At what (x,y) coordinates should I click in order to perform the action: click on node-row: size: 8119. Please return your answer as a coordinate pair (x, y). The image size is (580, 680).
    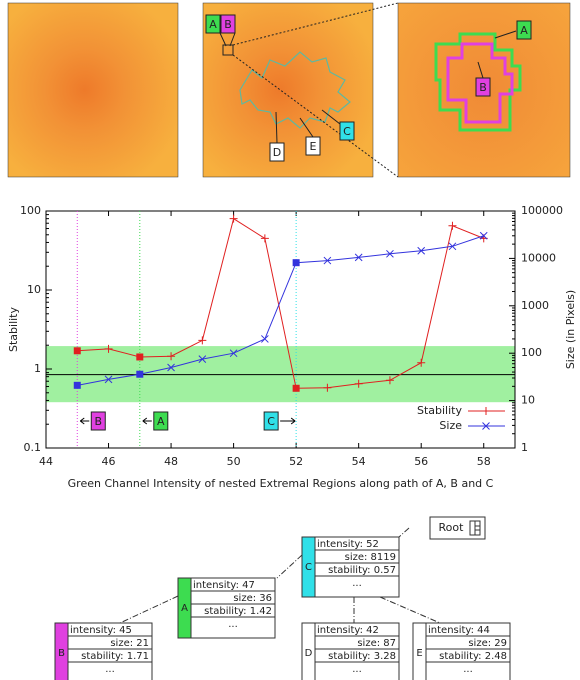
    Looking at the image, I should click on (370, 557).